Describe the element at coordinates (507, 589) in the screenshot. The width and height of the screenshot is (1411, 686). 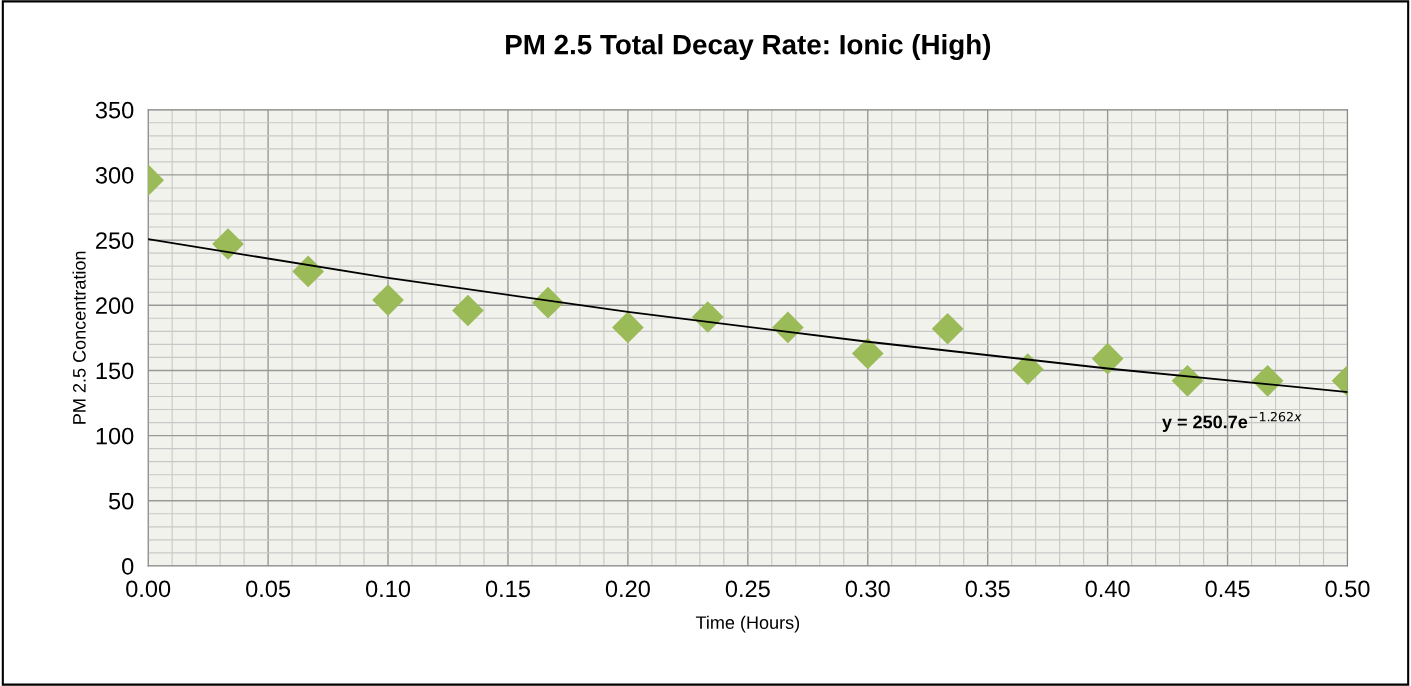
I see `x-tick-label: 0.15` at that location.